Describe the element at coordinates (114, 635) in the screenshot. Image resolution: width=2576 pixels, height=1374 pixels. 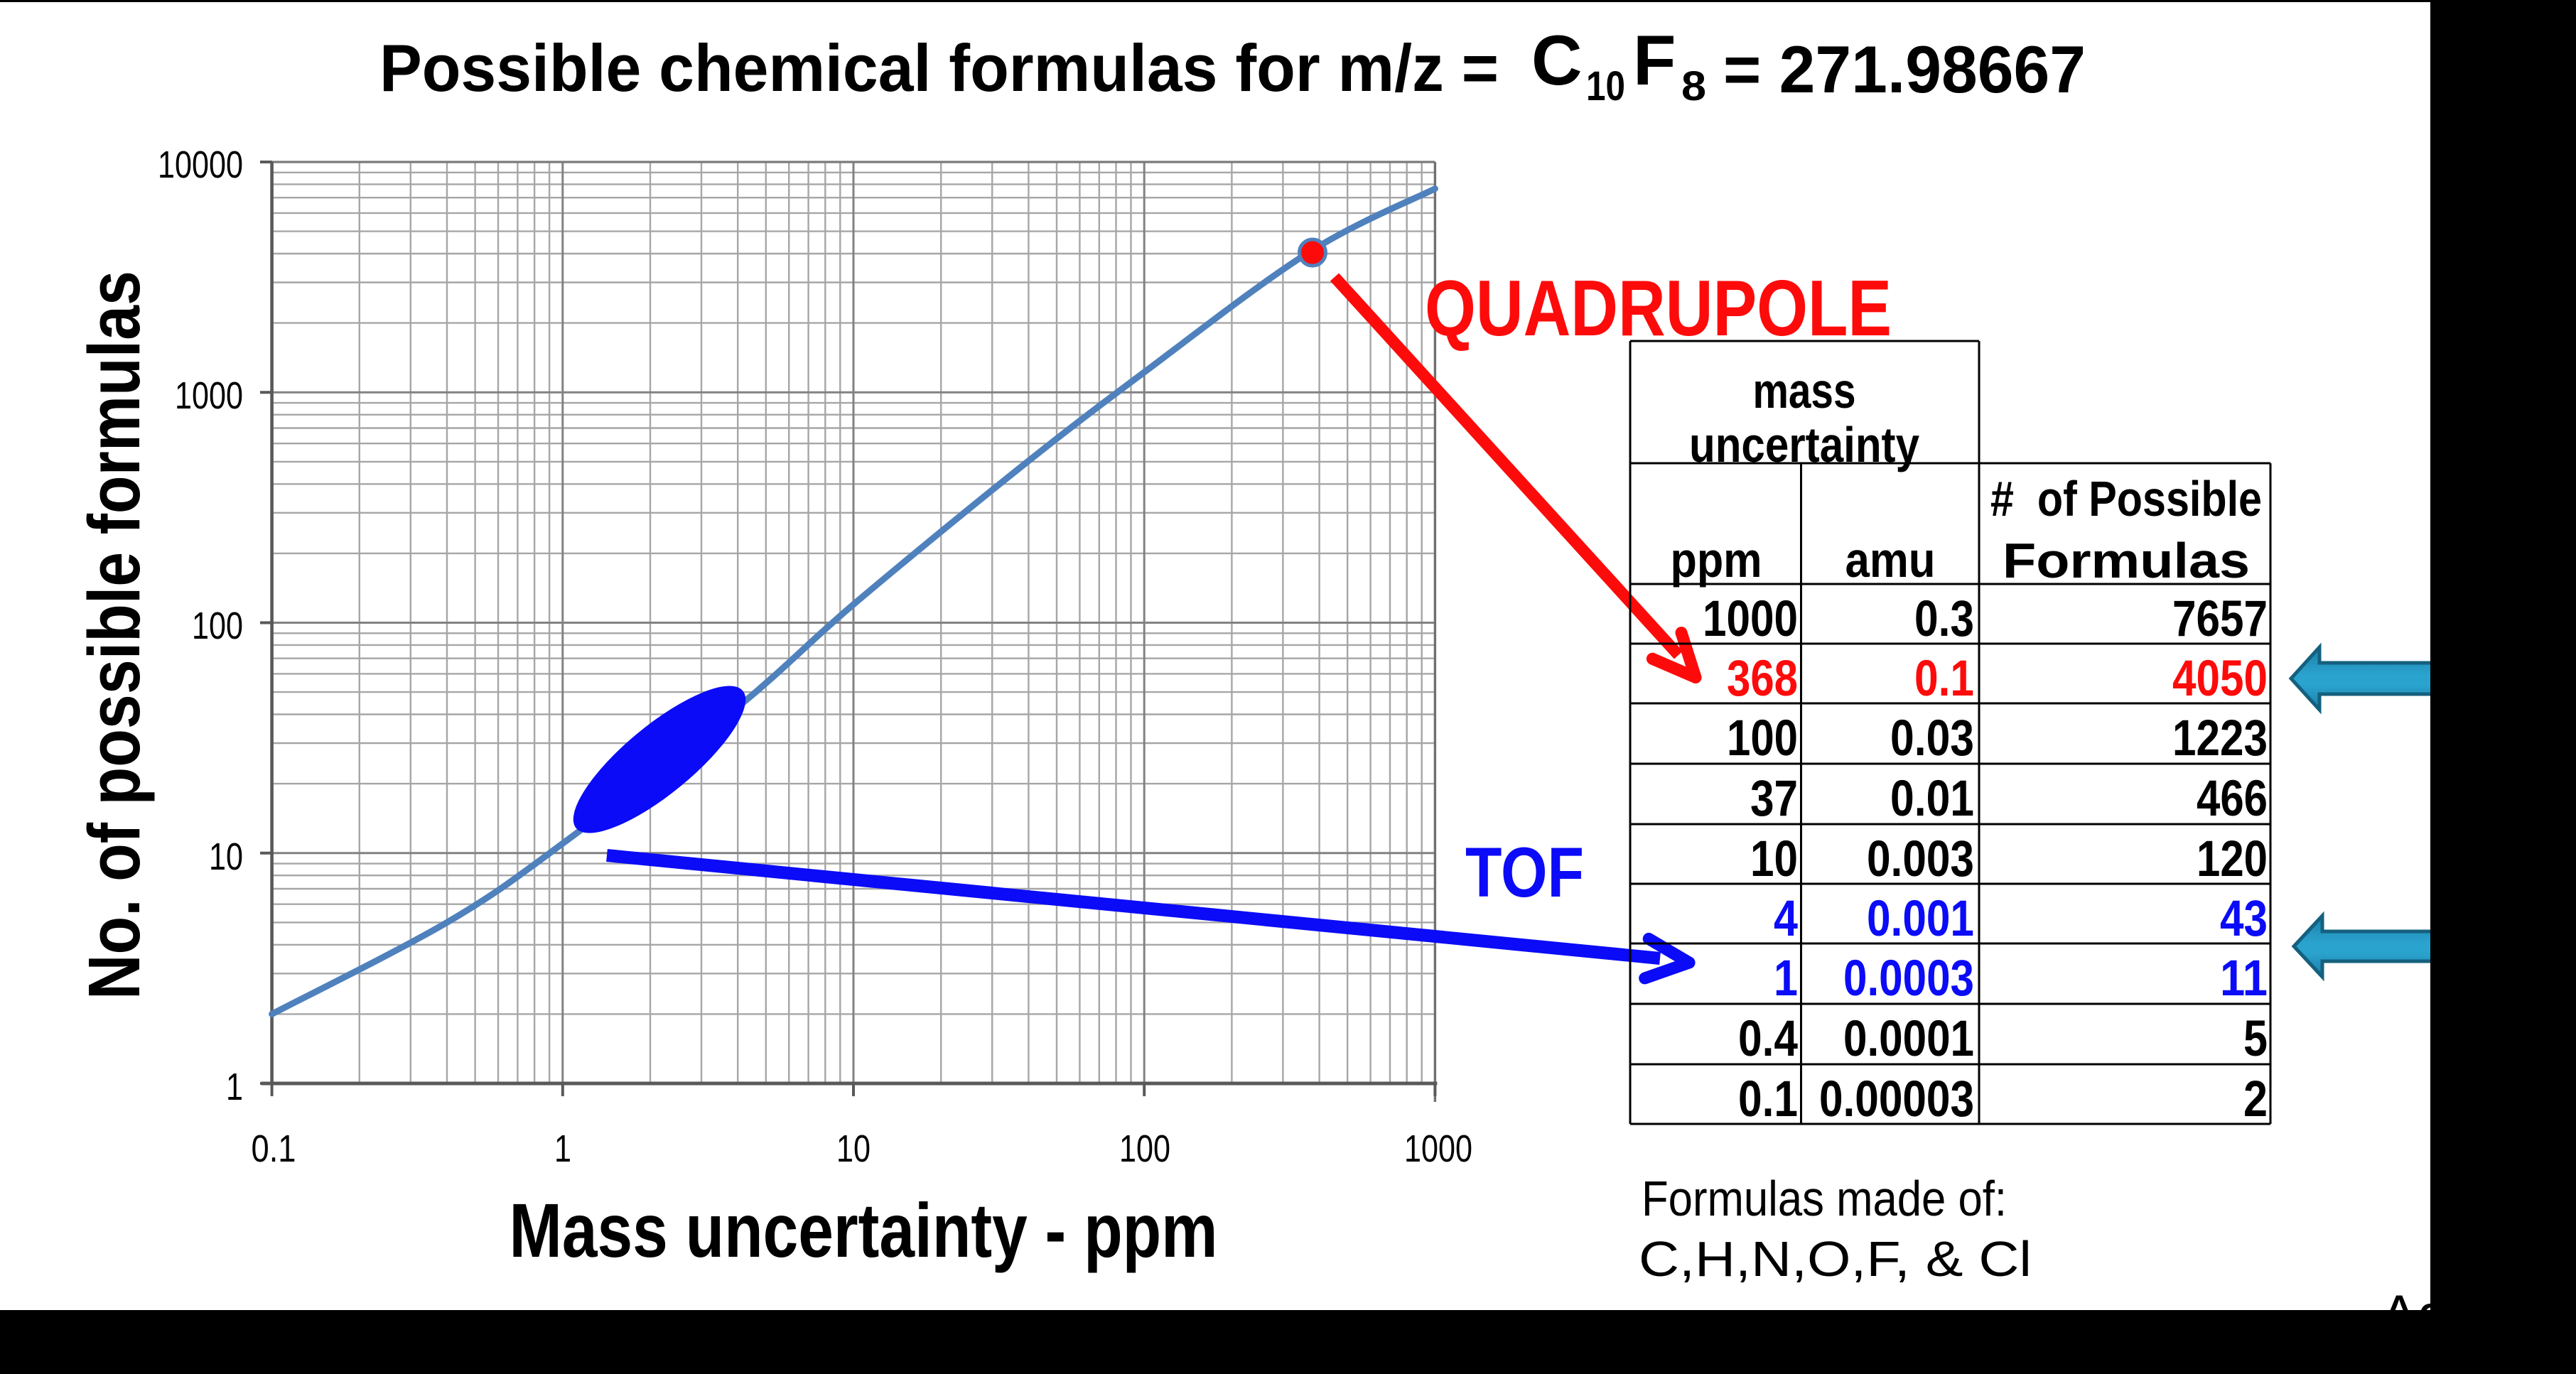
I see `svg-text: No. of possible formulas` at that location.